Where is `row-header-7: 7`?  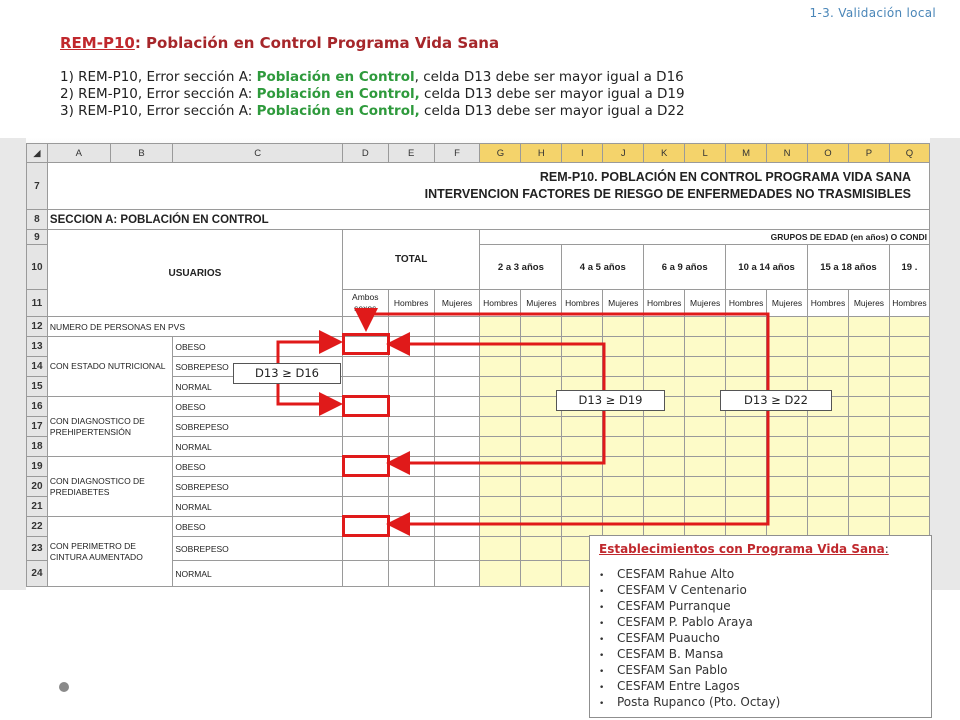
row-header-7: 7 is located at coordinates (37, 186).